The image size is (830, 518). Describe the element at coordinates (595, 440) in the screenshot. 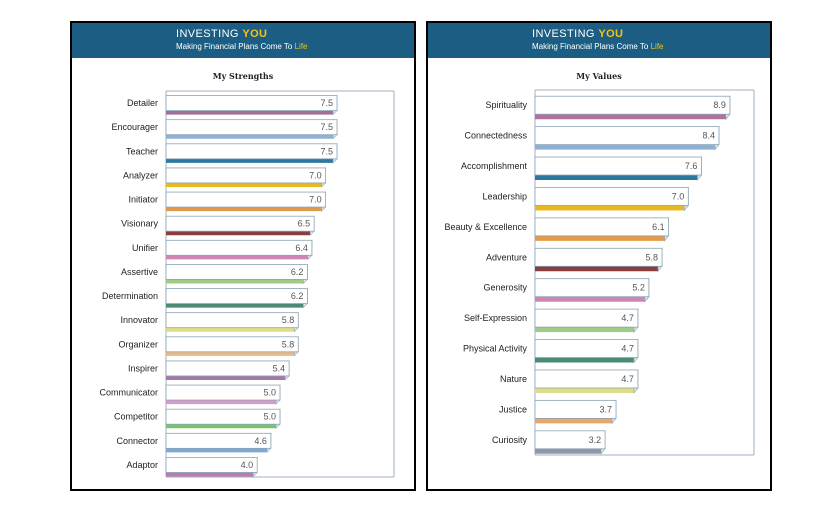

I see `value-label: 3.2` at that location.